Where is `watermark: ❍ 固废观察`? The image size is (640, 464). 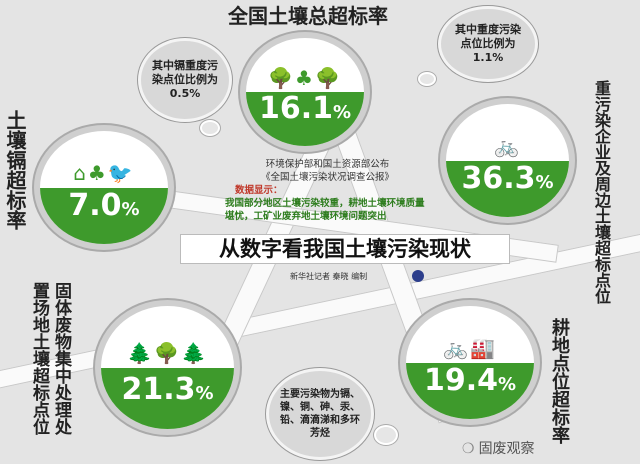 watermark: ❍ 固废观察 is located at coordinates (498, 449).